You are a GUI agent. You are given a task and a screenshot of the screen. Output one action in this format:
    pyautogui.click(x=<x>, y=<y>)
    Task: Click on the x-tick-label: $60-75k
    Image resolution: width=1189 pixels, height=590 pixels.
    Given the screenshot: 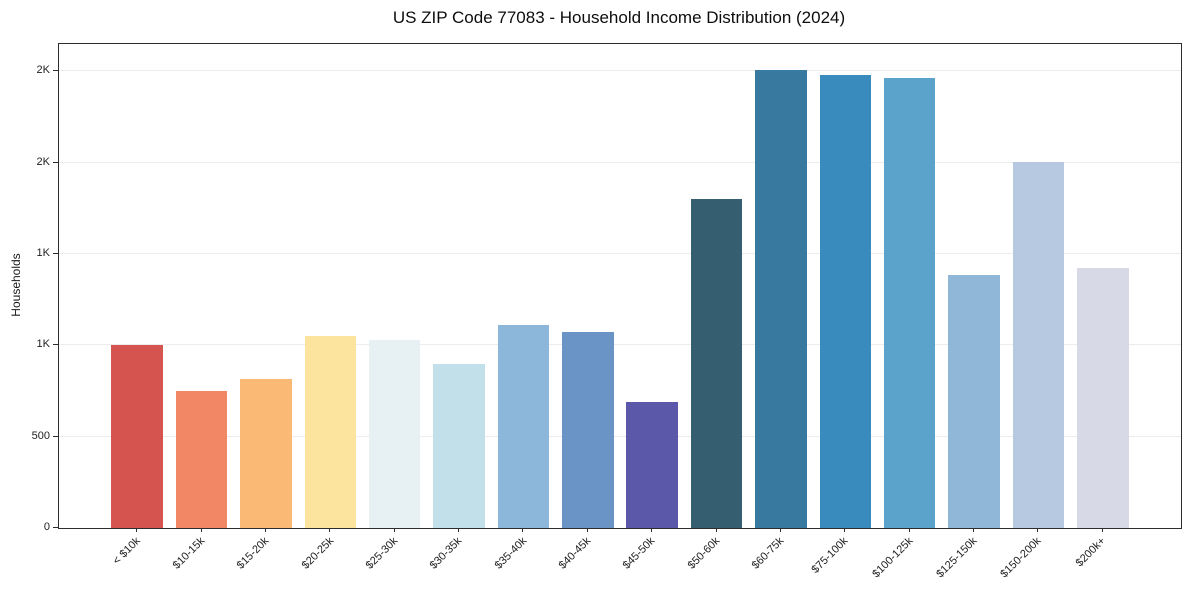 What is the action you would take?
    pyautogui.click(x=768, y=553)
    